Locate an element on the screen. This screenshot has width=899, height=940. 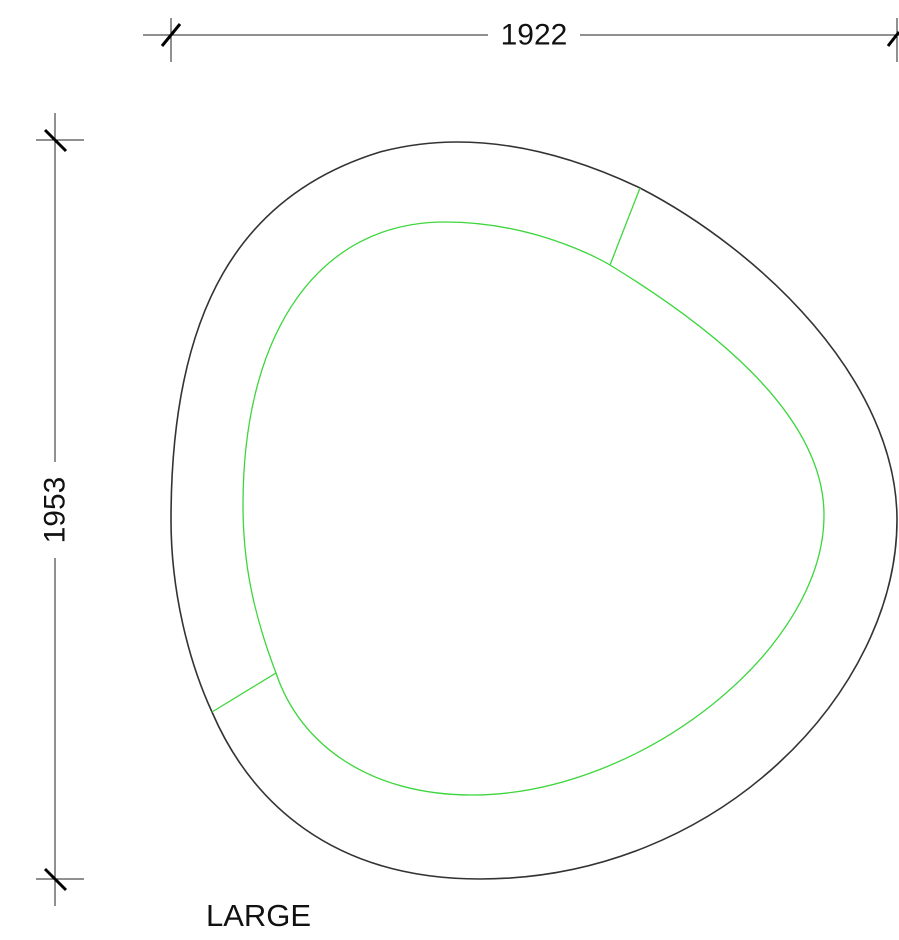
height-dimension: 1953 is located at coordinates (60, 509).